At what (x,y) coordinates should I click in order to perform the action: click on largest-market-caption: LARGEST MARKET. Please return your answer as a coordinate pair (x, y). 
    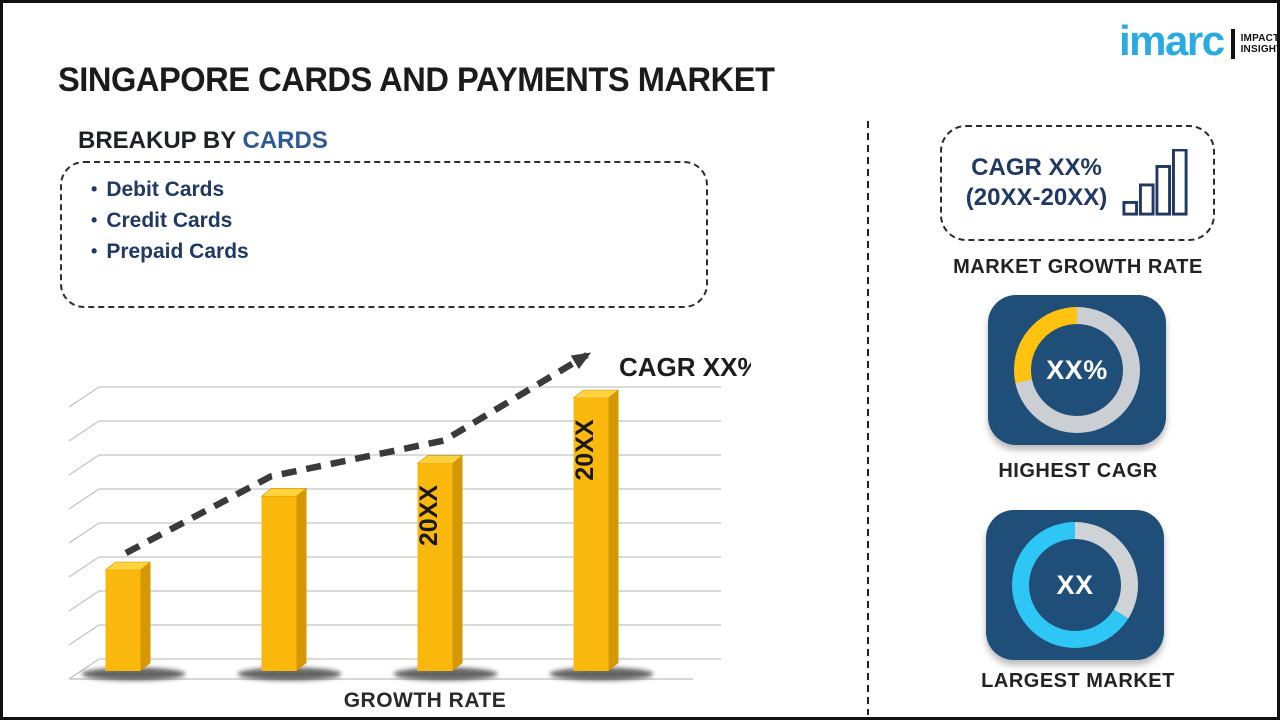
    Looking at the image, I should click on (1078, 681).